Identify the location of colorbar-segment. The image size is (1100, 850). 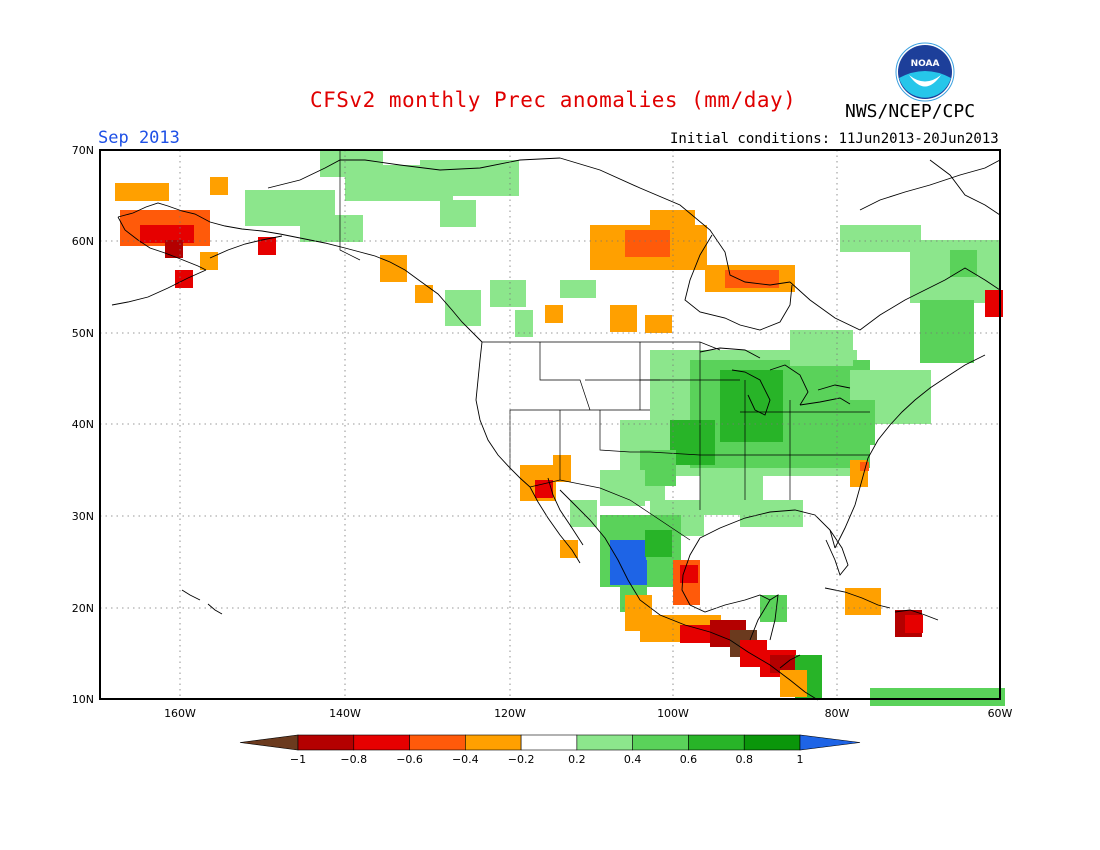
(772, 742).